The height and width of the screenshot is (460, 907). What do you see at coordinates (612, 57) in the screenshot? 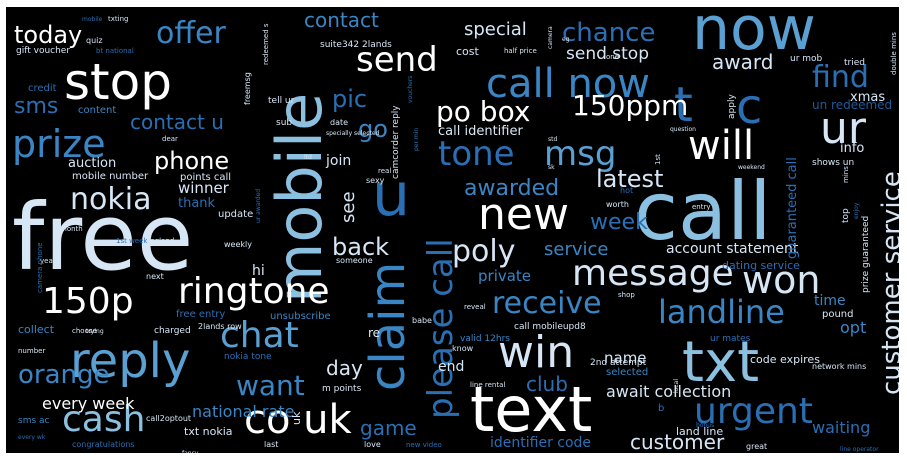
I see `word-one: one` at bounding box center [612, 57].